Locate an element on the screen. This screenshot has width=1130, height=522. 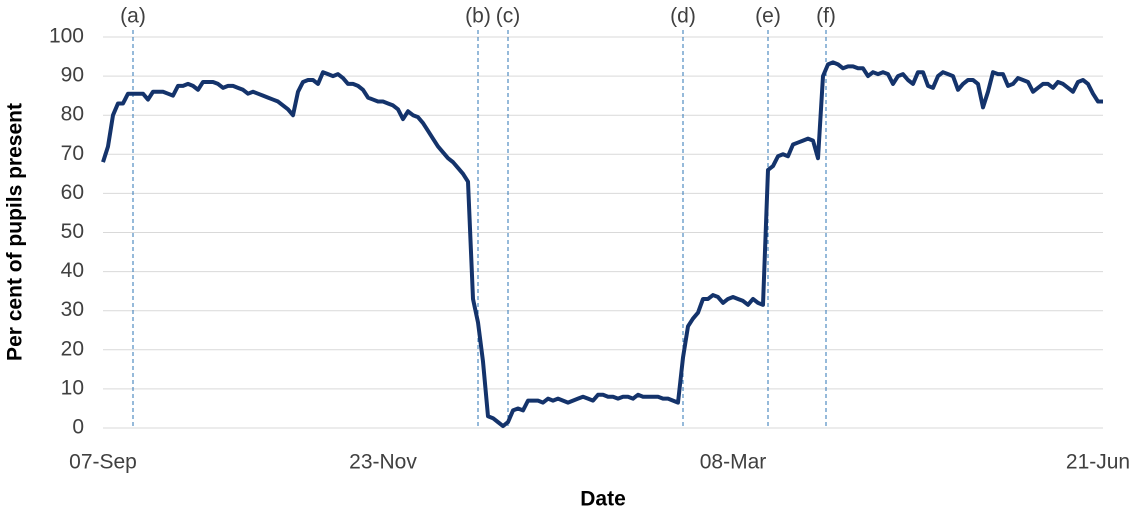
y-tick-label: 90 is located at coordinates (72, 75).